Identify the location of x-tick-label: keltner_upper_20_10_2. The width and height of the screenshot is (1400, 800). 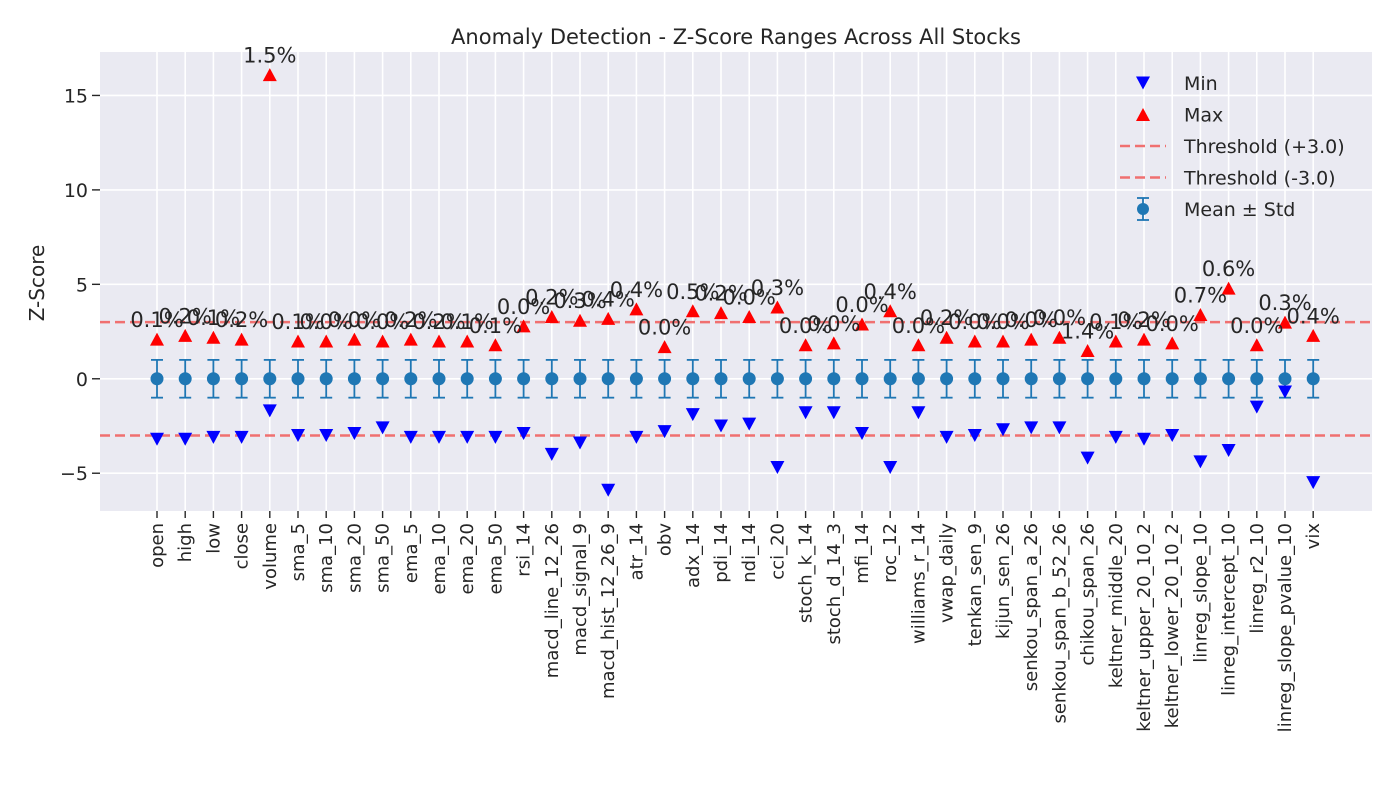
(1144, 627).